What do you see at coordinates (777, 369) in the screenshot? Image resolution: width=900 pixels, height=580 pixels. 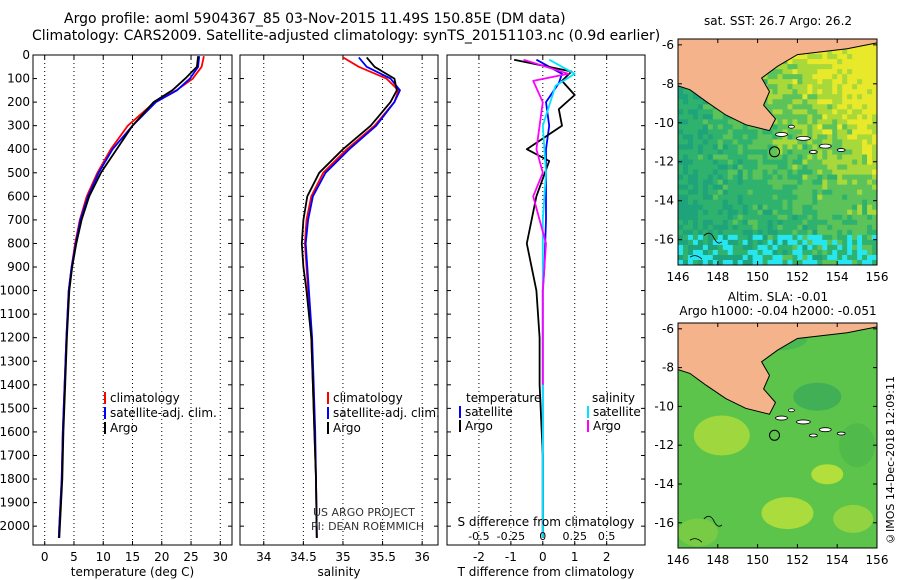 I see `land-new-guinea` at bounding box center [777, 369].